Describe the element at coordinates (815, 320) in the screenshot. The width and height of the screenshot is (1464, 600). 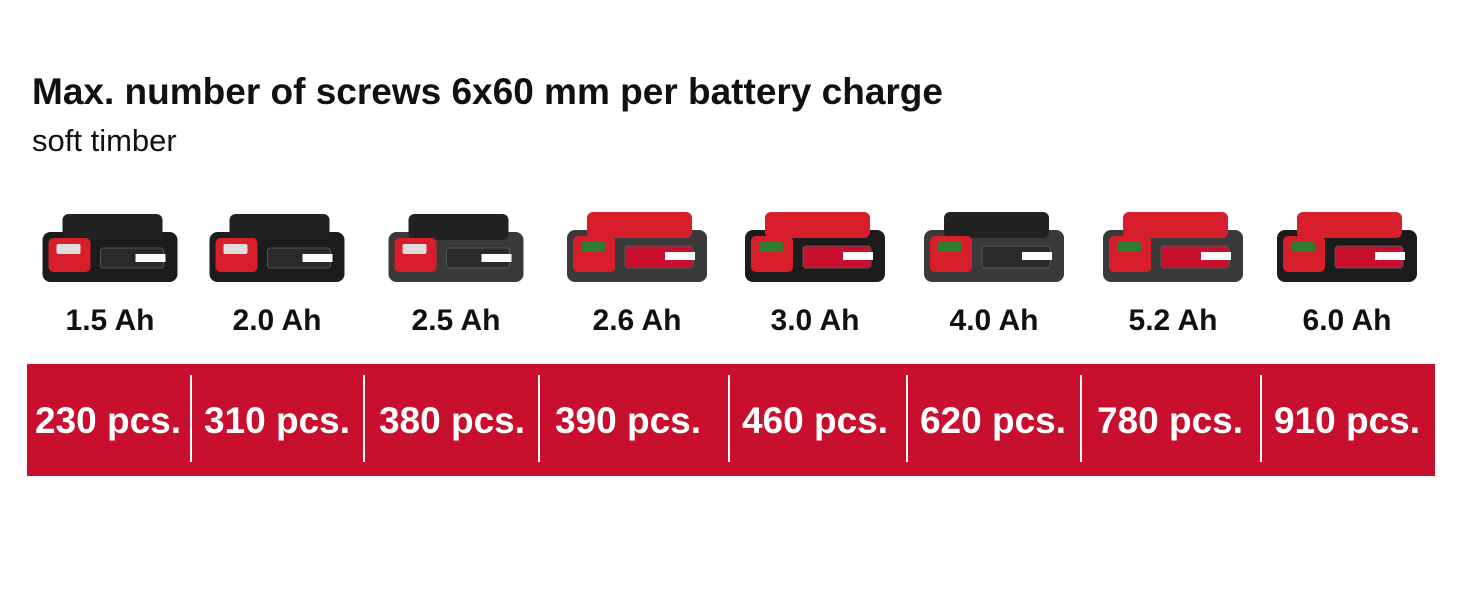
I see `capacity-label: 3.0 Ah` at that location.